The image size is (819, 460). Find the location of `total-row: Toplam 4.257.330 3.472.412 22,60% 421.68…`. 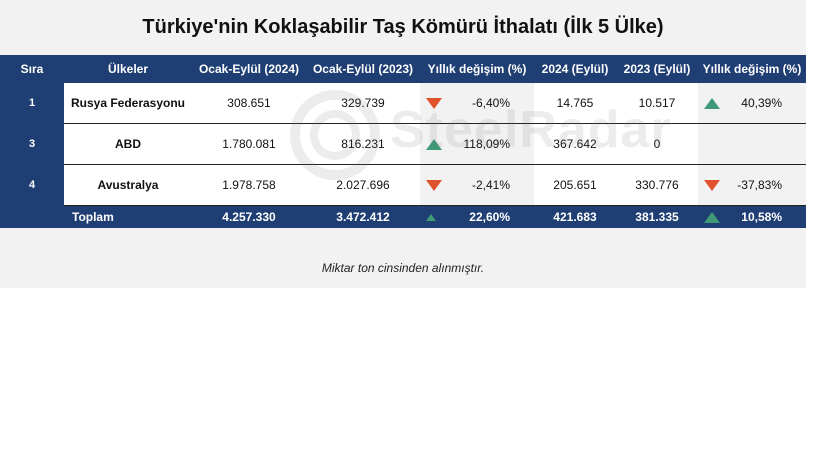

total-row: Toplam 4.257.330 3.472.412 22,60% 421.68… is located at coordinates (403, 216).